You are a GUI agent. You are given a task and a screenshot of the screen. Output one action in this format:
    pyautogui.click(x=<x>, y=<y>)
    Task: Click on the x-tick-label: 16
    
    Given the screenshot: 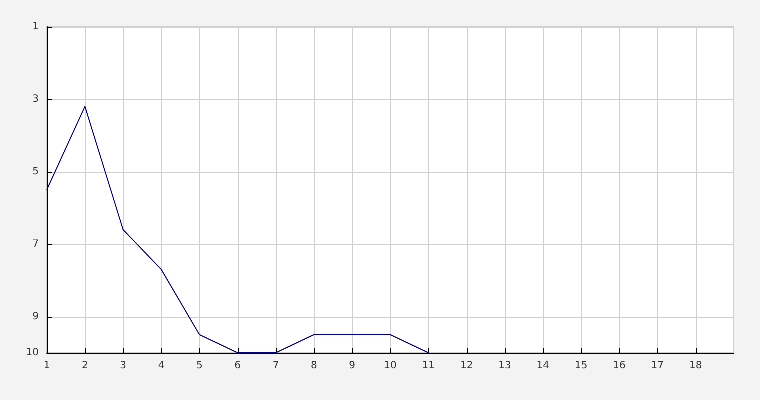 What is the action you would take?
    pyautogui.click(x=619, y=366)
    